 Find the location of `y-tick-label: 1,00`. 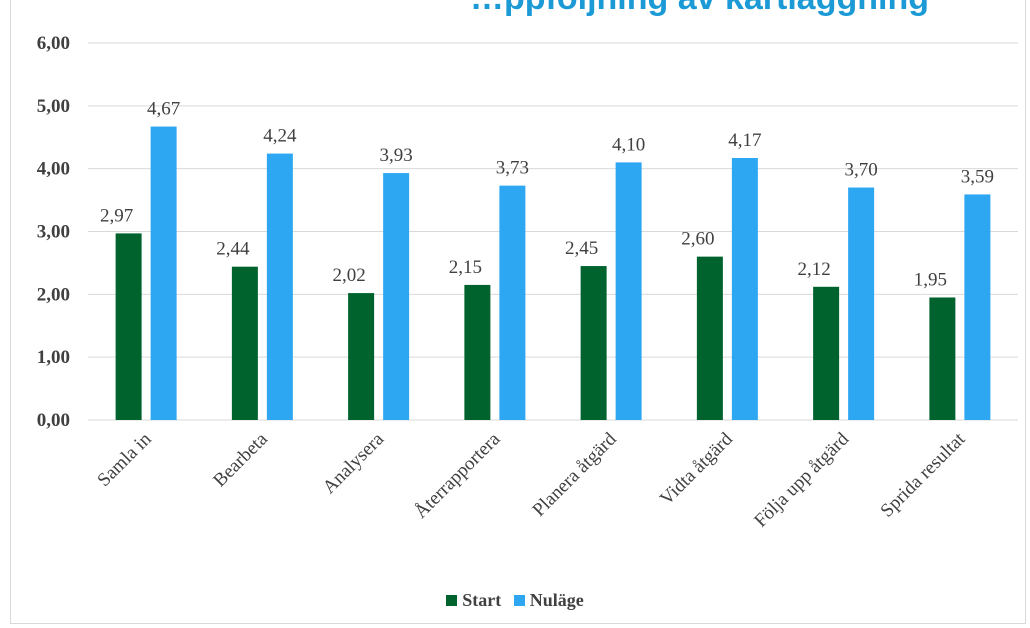

y-tick-label: 1,00 is located at coordinates (53, 357).